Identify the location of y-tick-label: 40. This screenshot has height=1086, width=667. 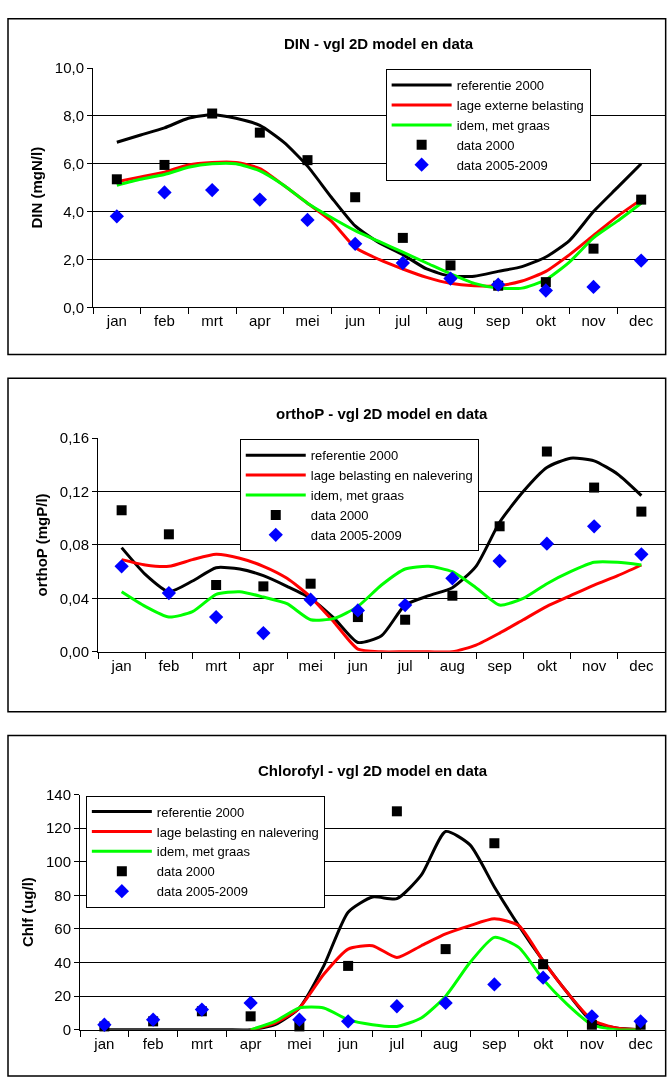
(62, 962).